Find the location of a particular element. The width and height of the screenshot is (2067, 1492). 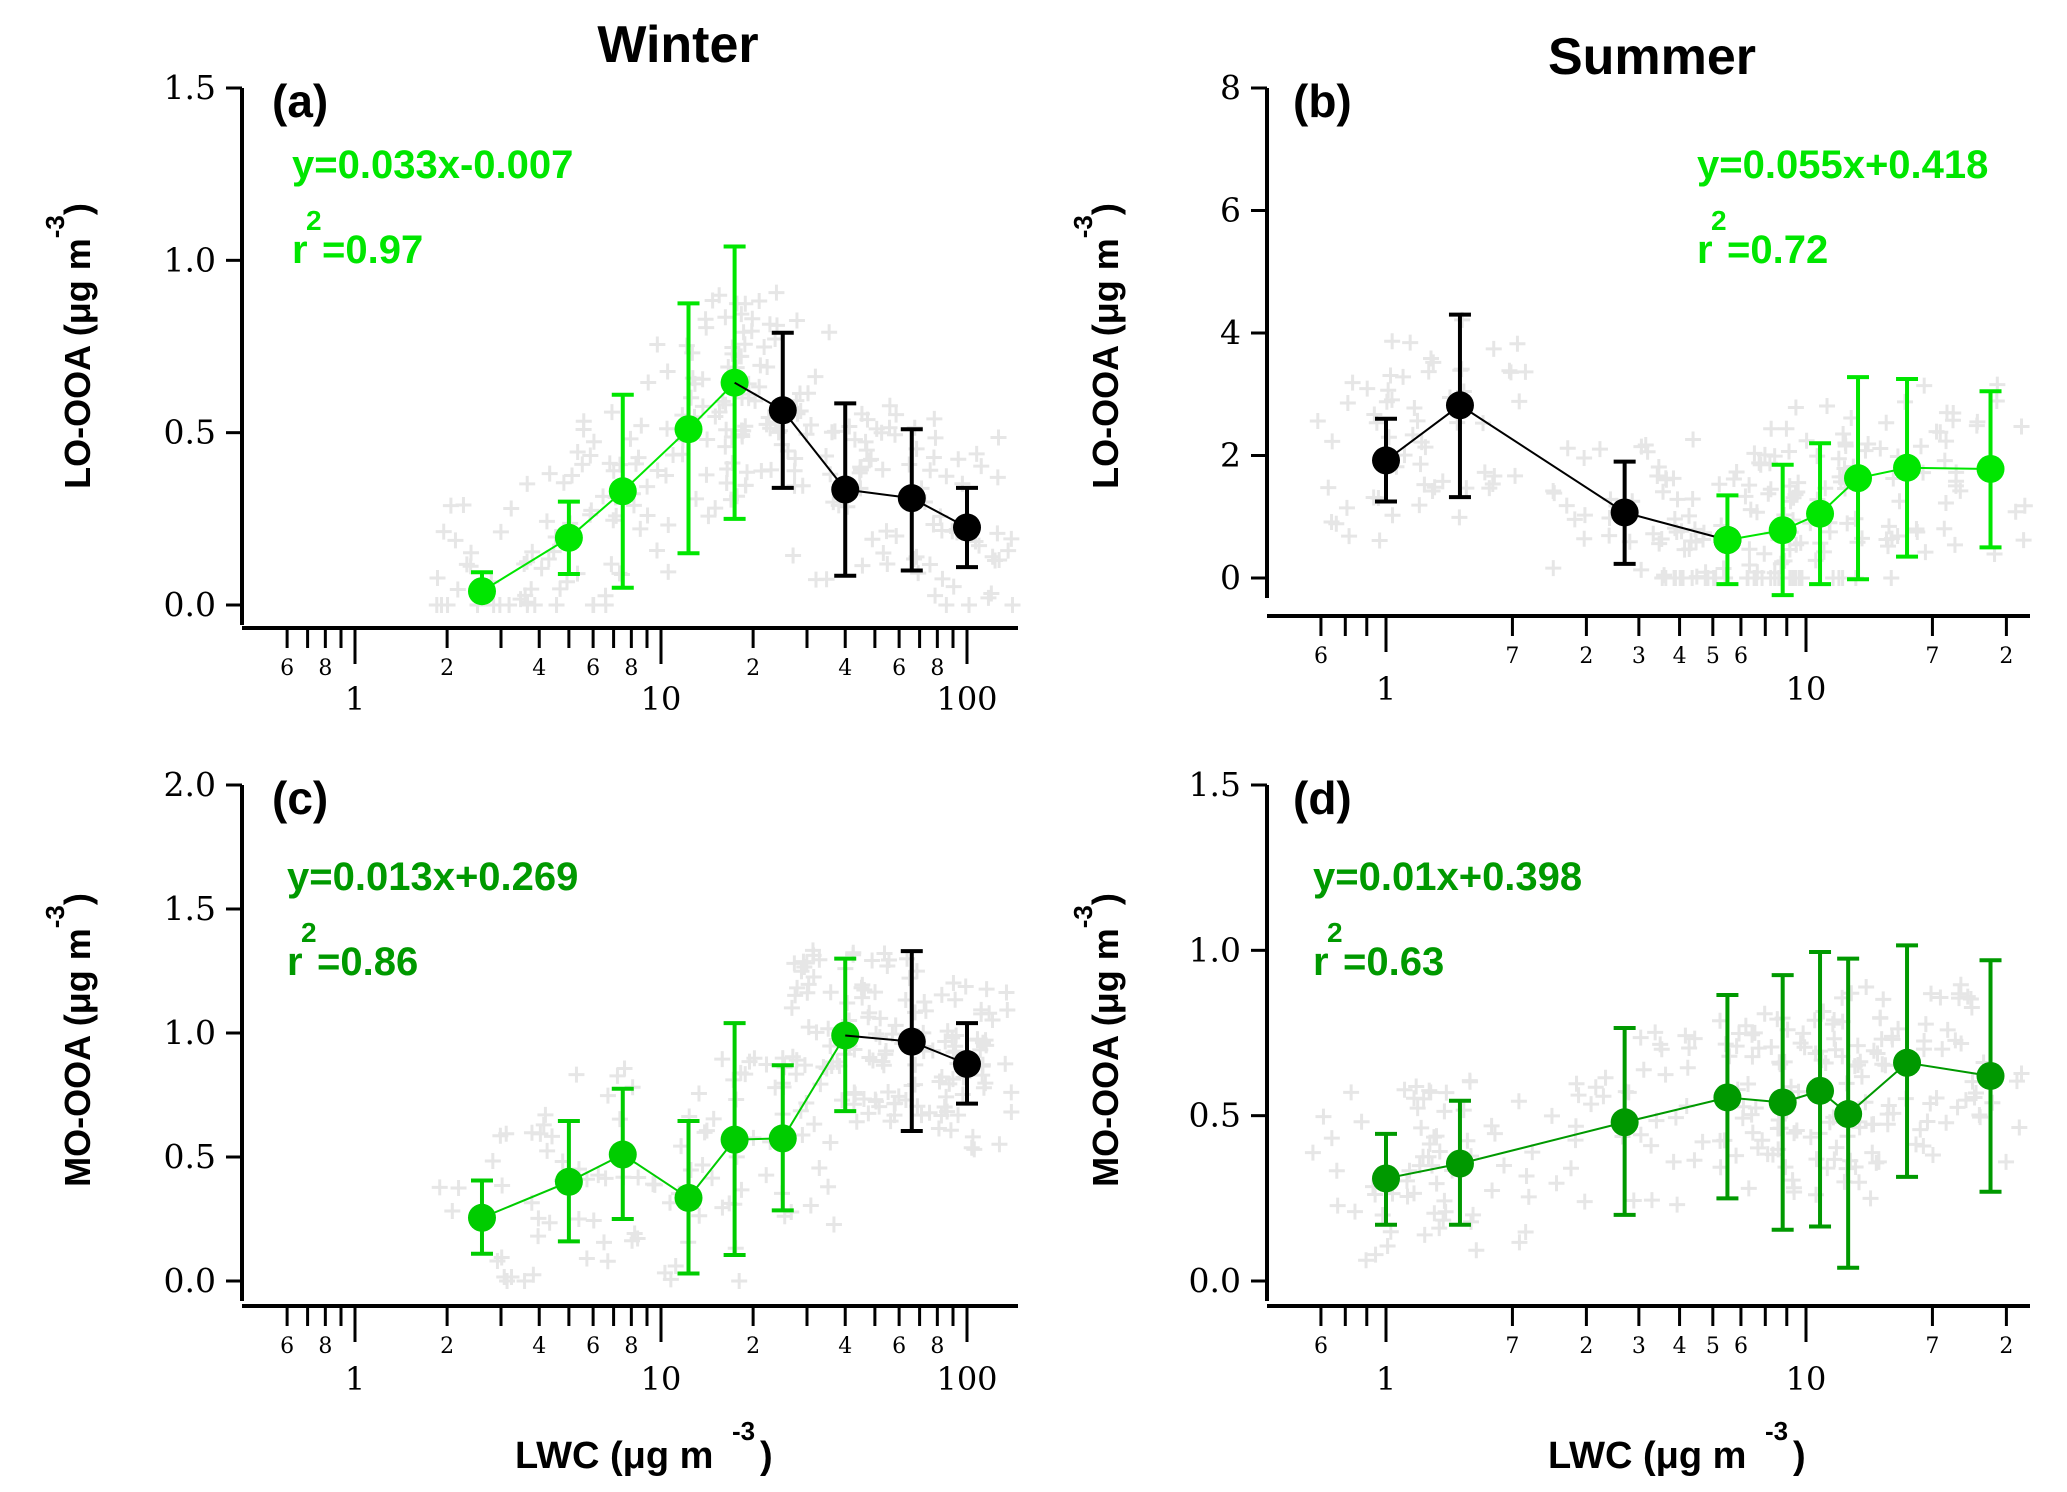

series-line is located at coordinates (608, 487).